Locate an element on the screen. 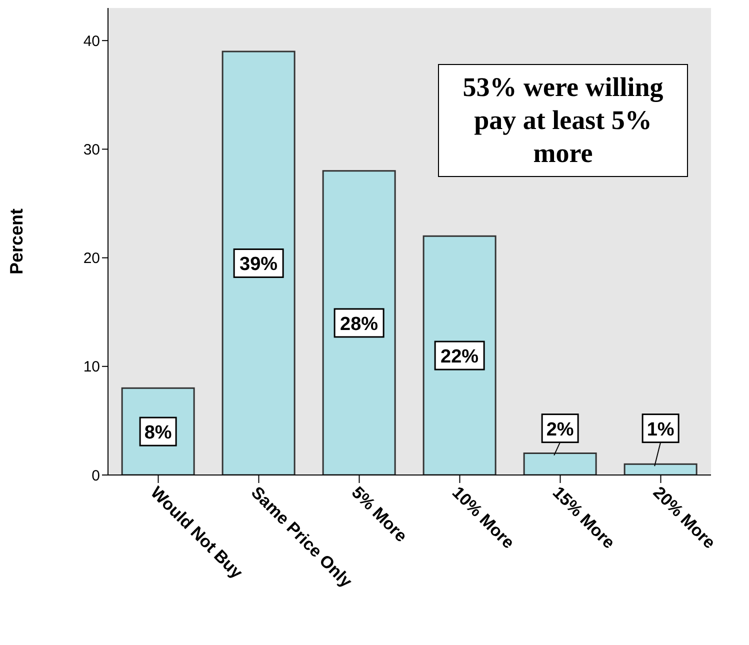  annotation: 53% were willing pay at least 5% more is located at coordinates (563, 120).